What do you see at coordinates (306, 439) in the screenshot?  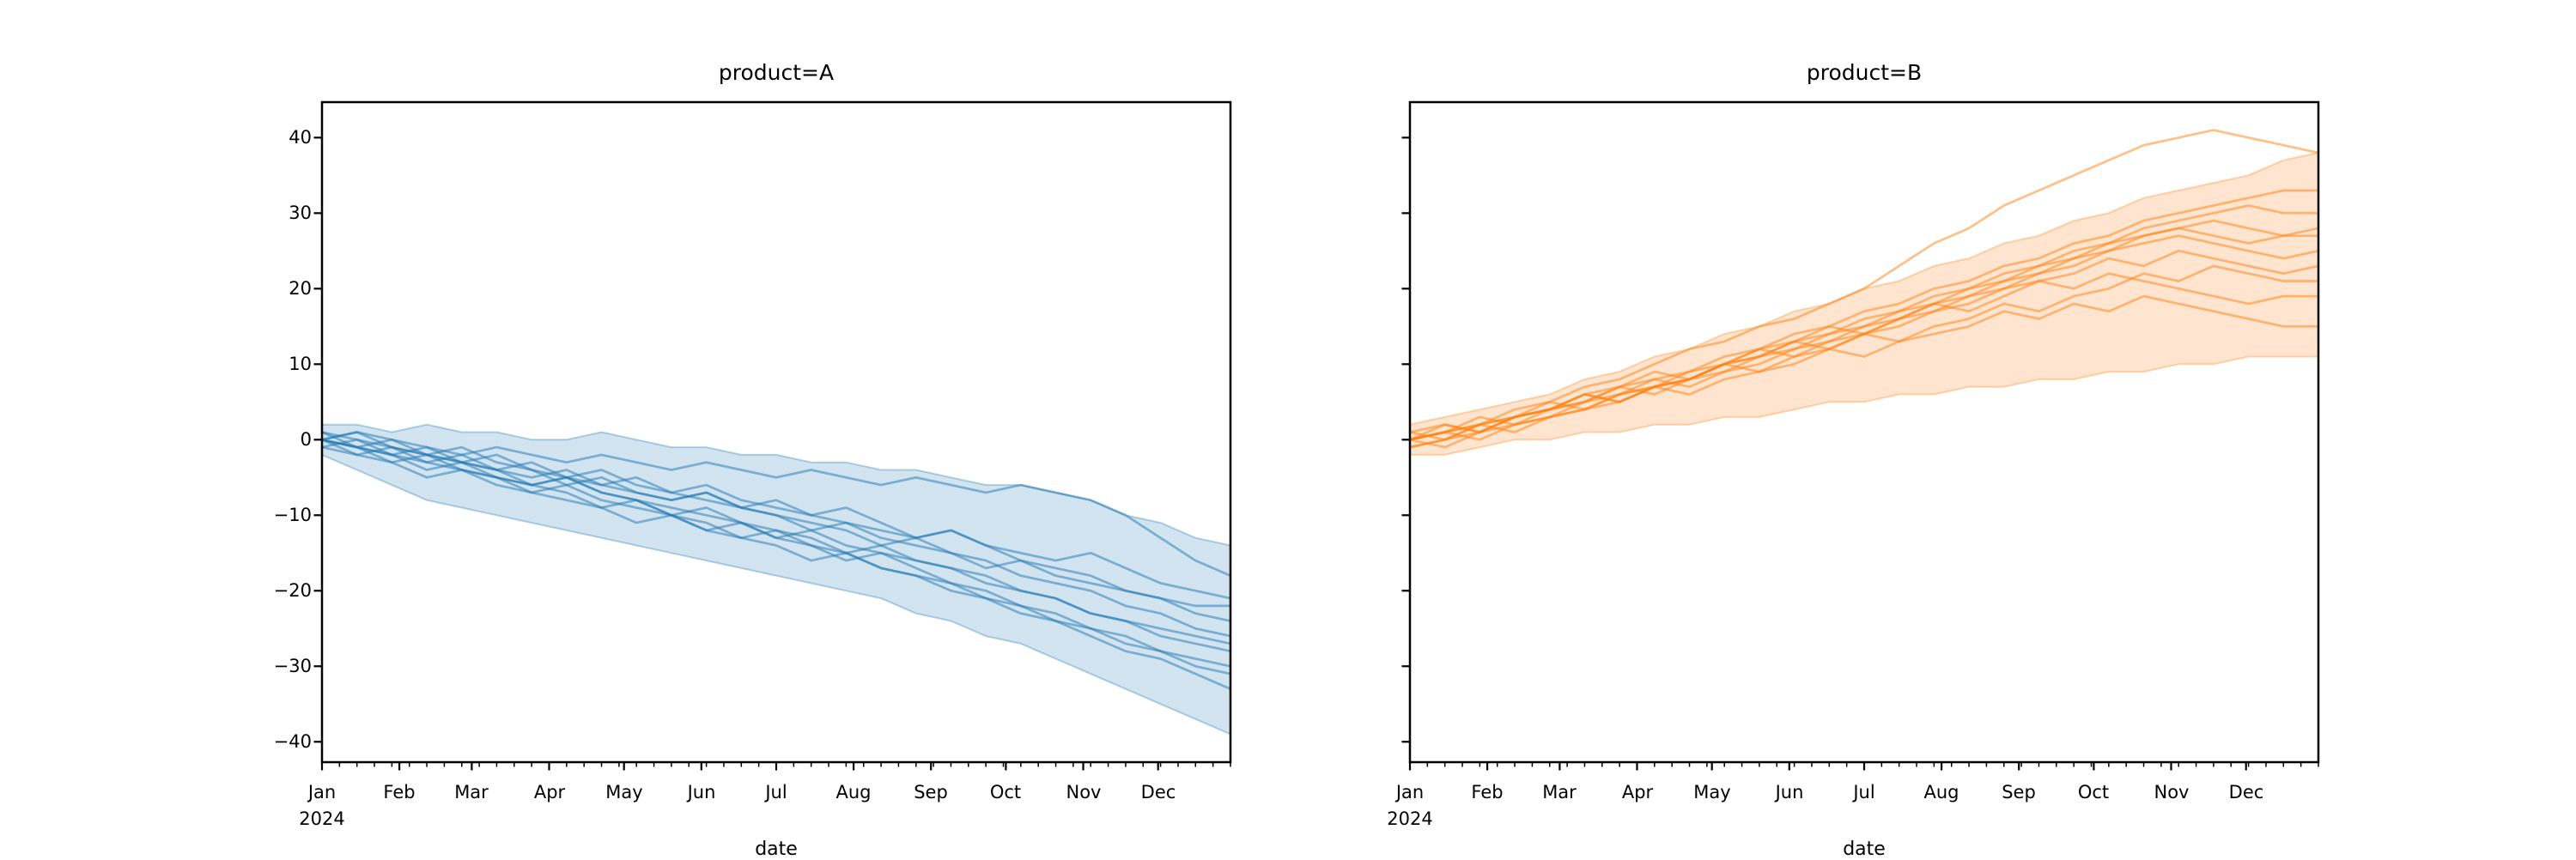 I see `y-tick-label: 0` at bounding box center [306, 439].